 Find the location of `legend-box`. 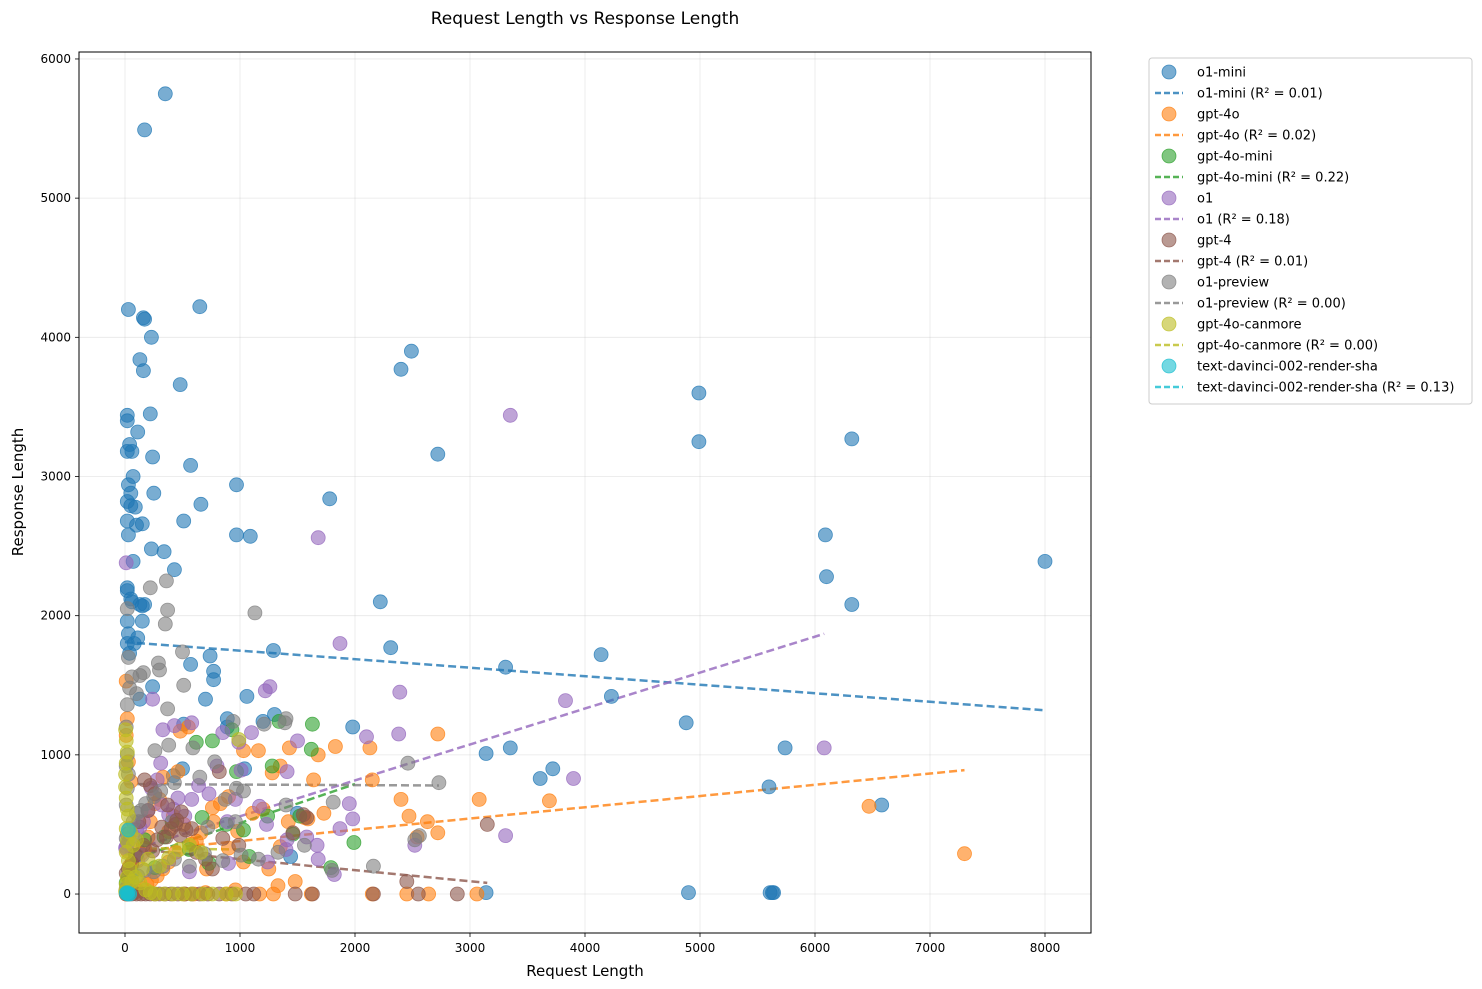

legend-box is located at coordinates (1310, 231).